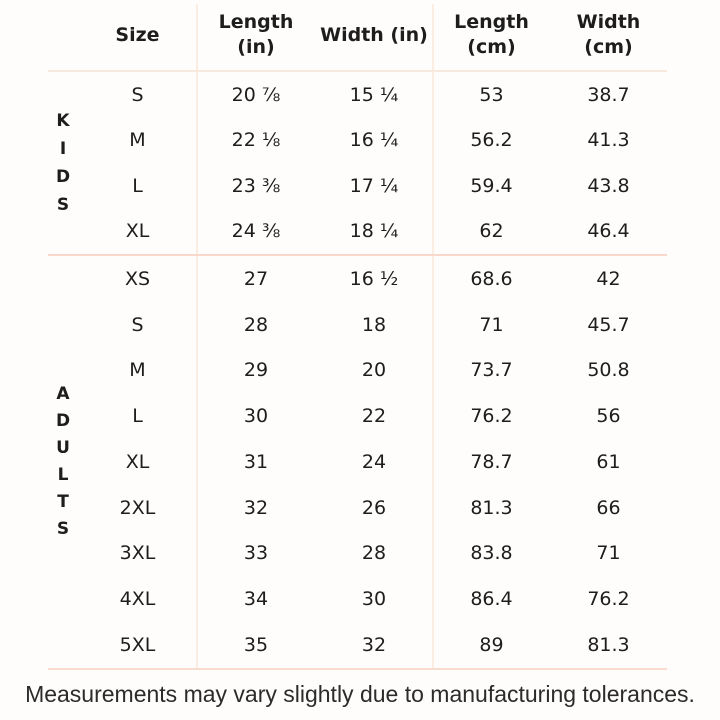 This screenshot has height=720, width=720. Describe the element at coordinates (491, 278) in the screenshot. I see `cell-length-cm: 68.6` at that location.